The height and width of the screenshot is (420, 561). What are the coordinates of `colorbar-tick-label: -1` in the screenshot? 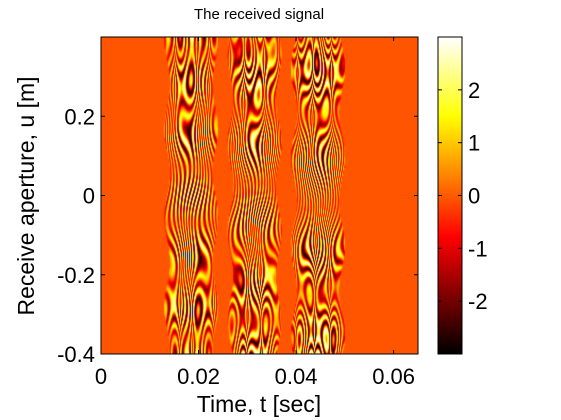 It's located at (478, 248).